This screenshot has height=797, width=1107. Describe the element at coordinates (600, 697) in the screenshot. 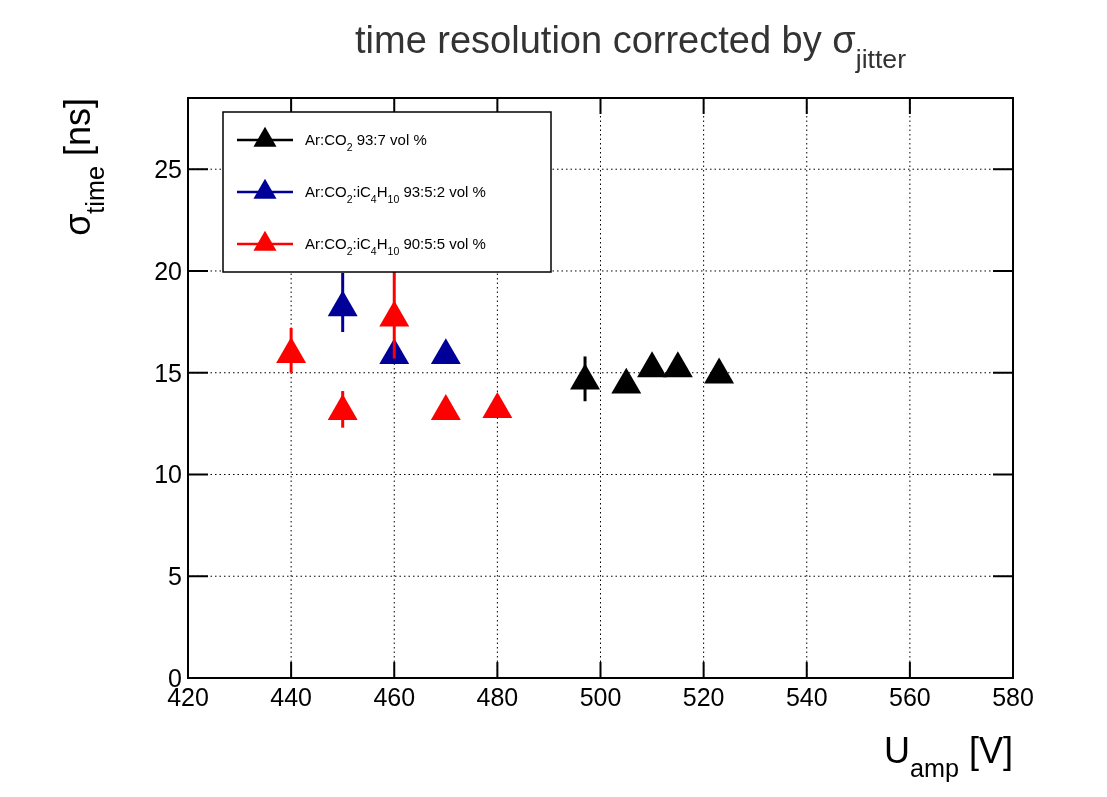

I see `x-tick-label: 500` at that location.